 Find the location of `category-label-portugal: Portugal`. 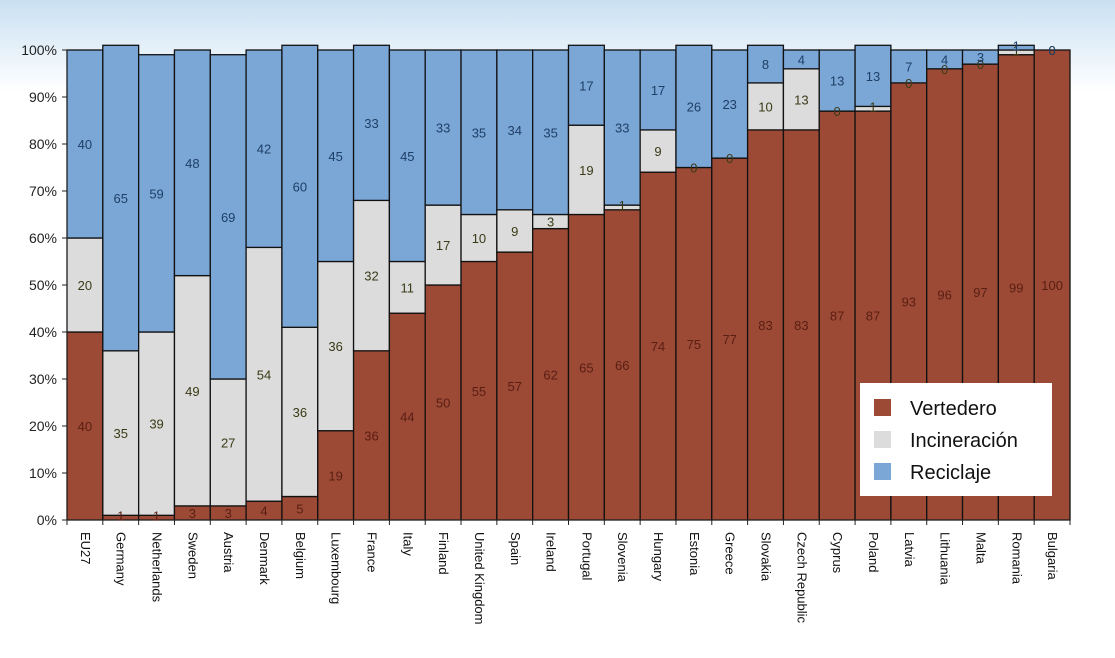

category-label-portugal: Portugal is located at coordinates (586, 556).